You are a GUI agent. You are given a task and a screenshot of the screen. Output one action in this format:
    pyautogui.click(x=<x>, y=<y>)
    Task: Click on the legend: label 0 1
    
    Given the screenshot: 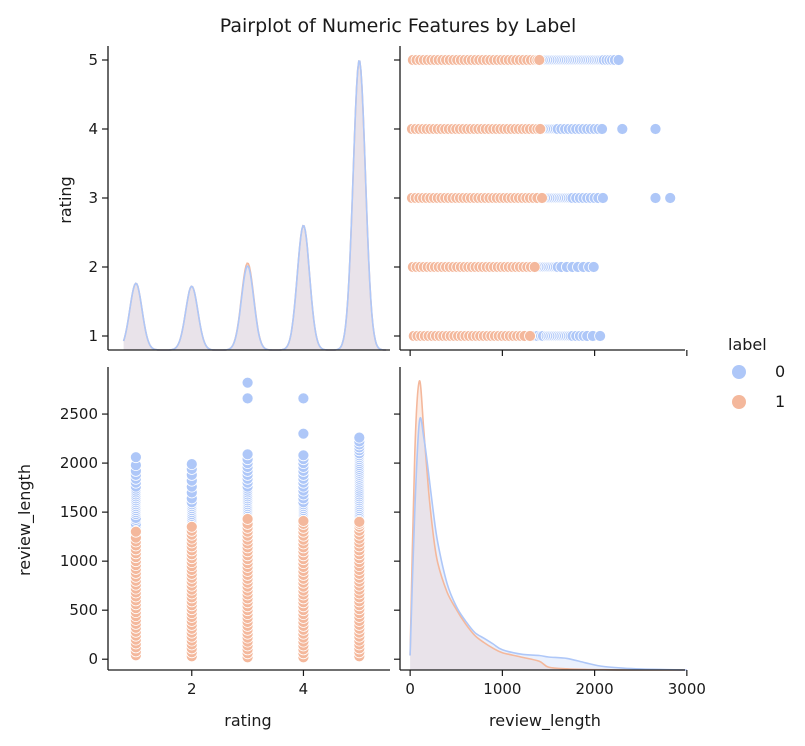 What is the action you would take?
    pyautogui.click(x=756, y=373)
    